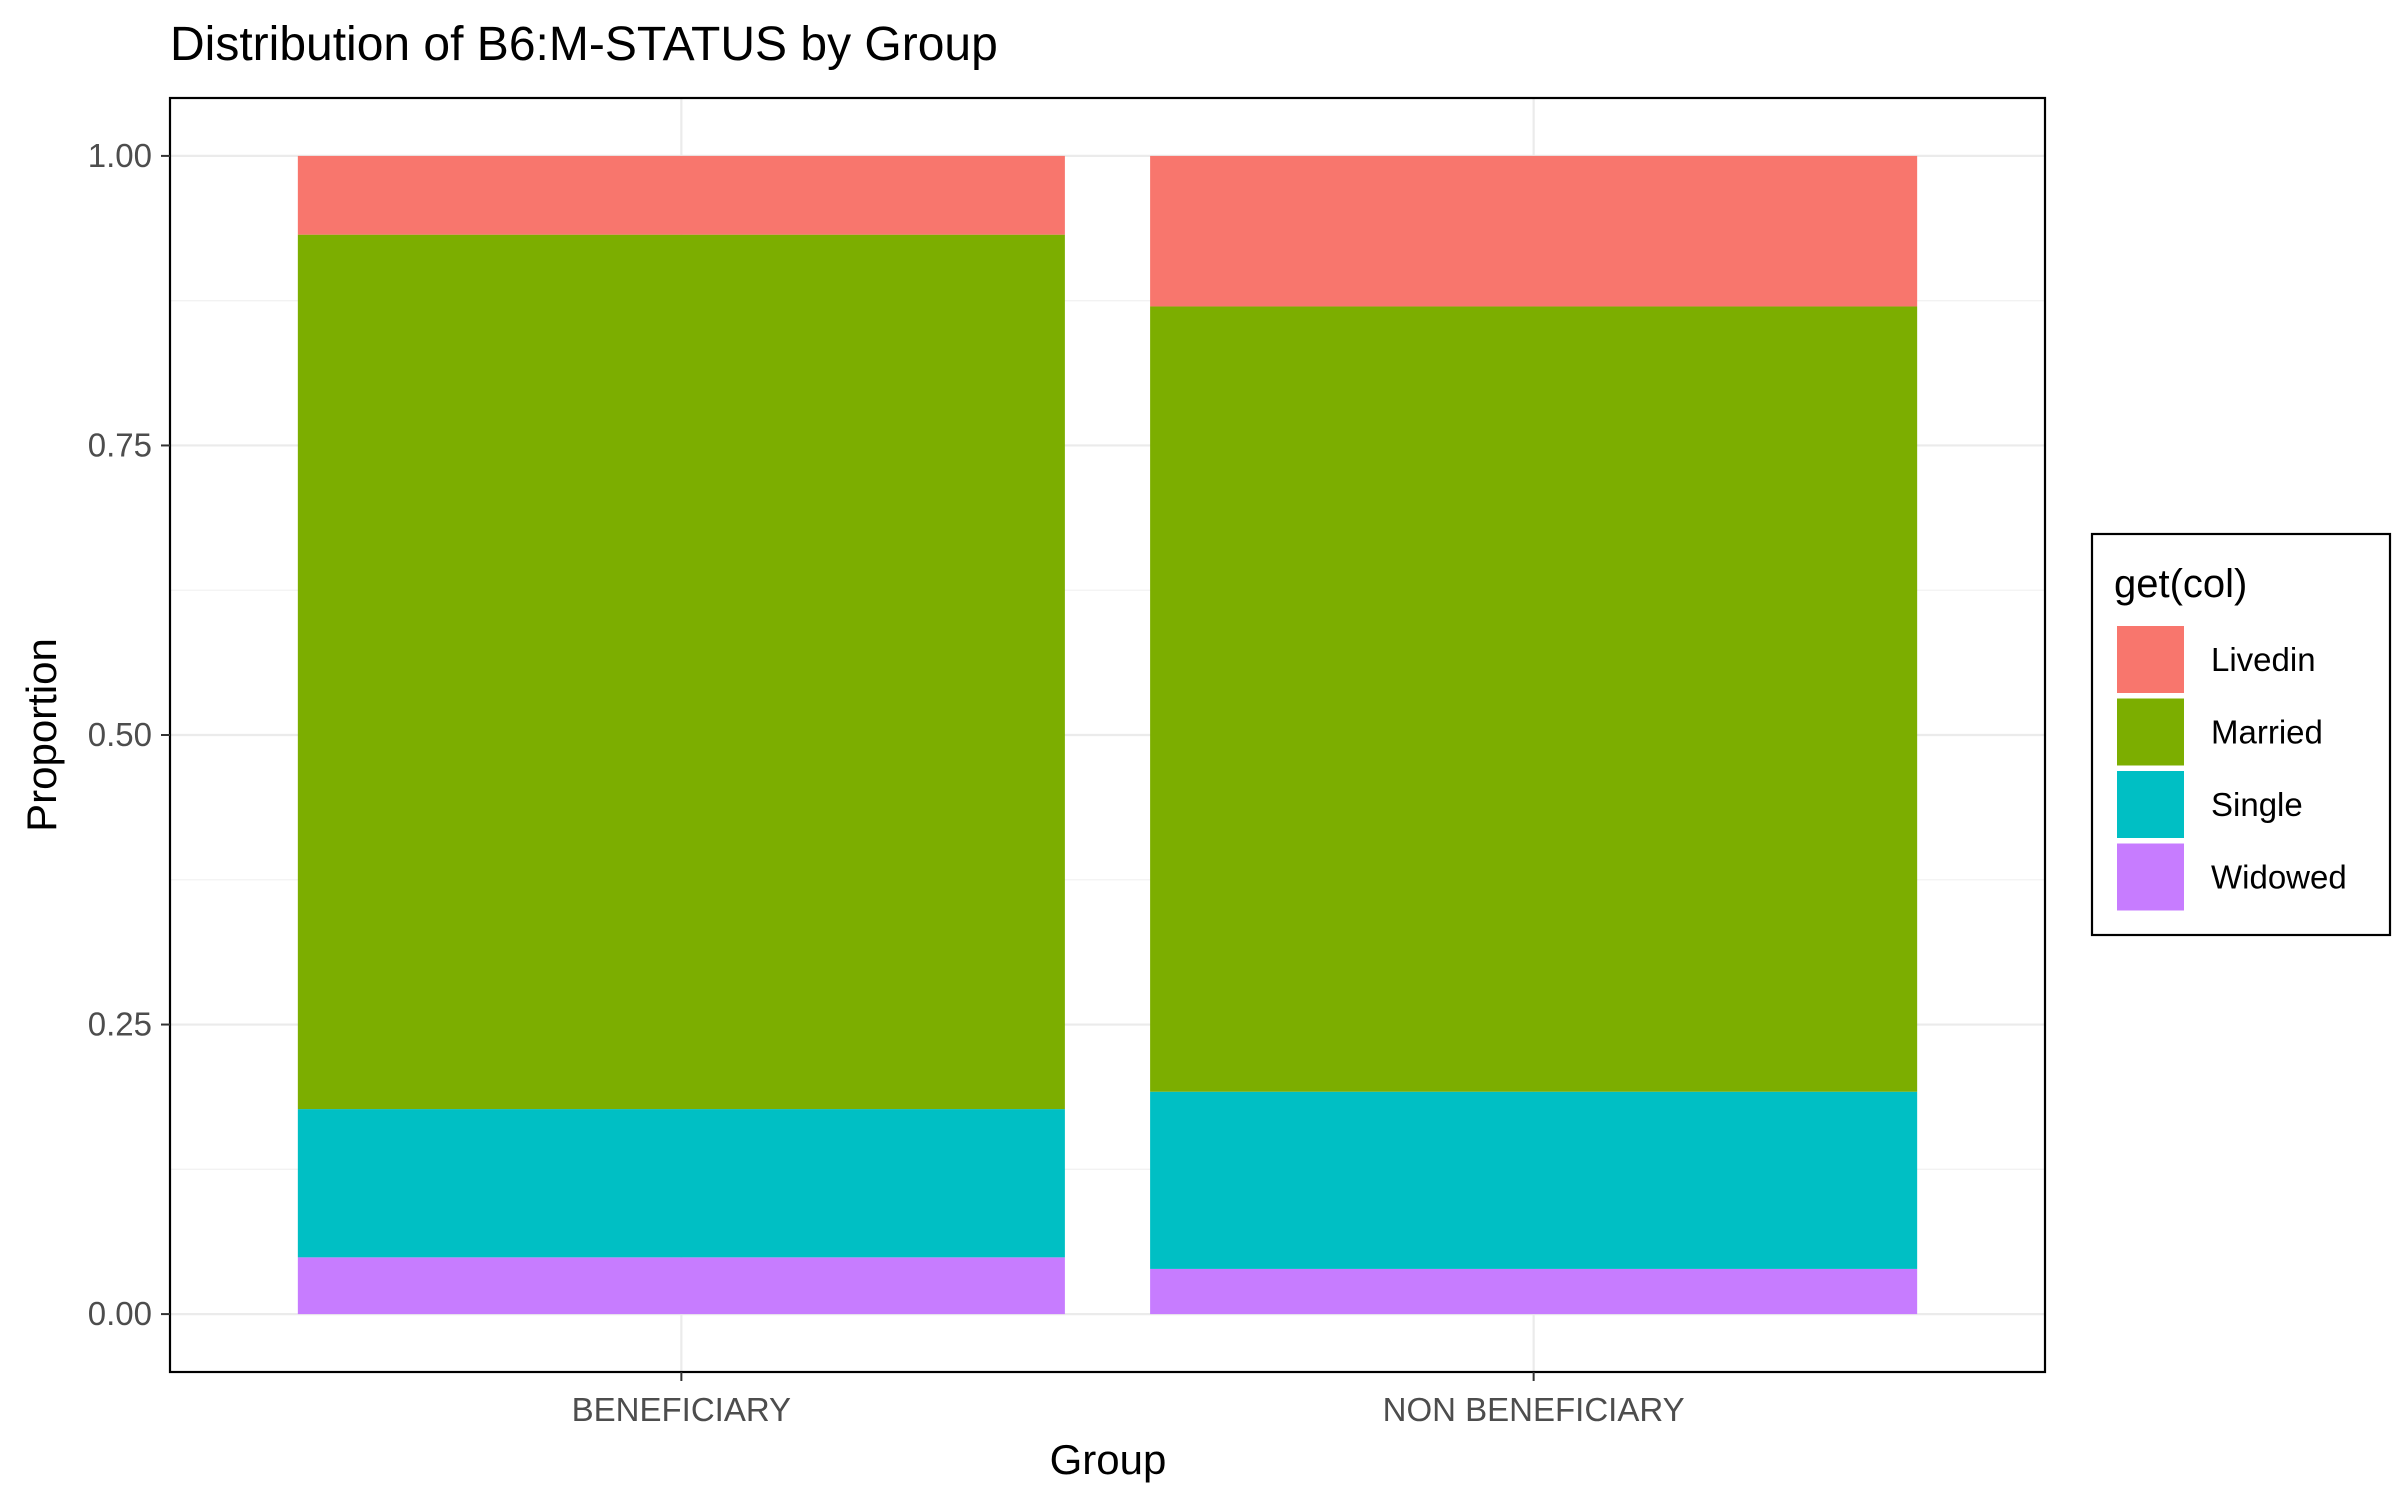 The image size is (2400, 1500). What do you see at coordinates (1534, 1409) in the screenshot?
I see `x-tick-label: NON BENEFICIARY` at bounding box center [1534, 1409].